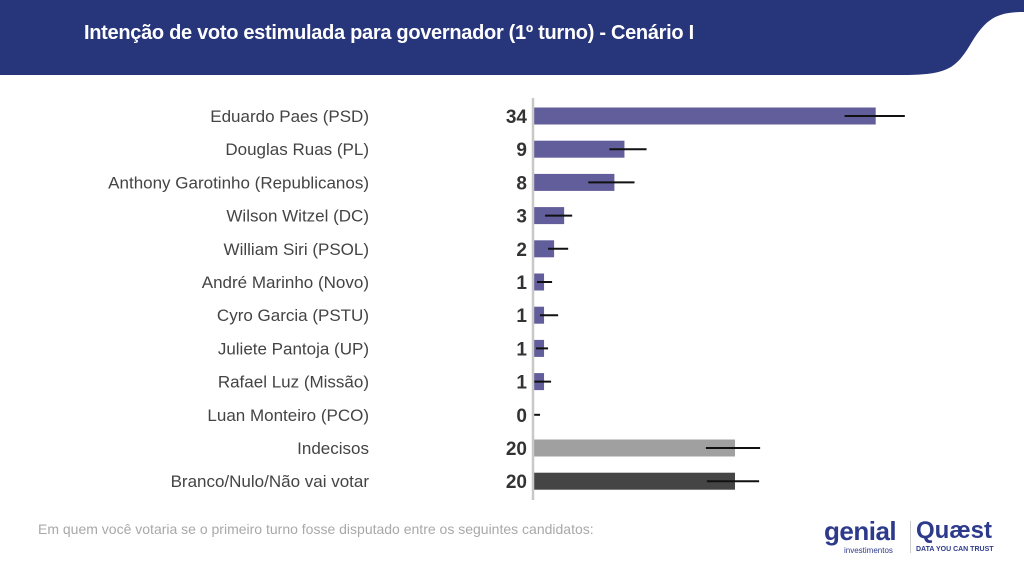  I want to click on quaest-logo-sub: DATA YOU CAN TRUST, so click(955, 549).